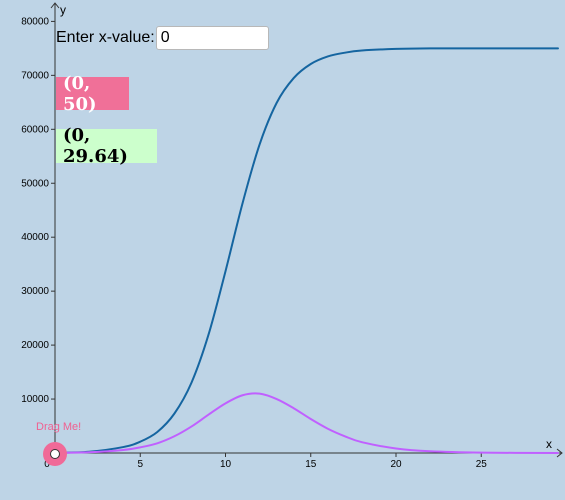 The height and width of the screenshot is (500, 565). I want to click on x-tick-label: 5, so click(140, 464).